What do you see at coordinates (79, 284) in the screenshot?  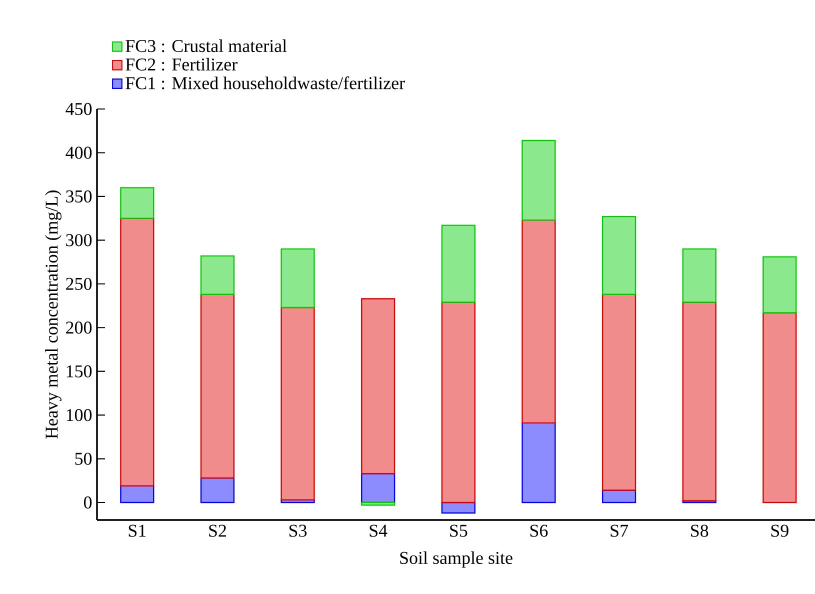 I see `y-tick-label: 250` at bounding box center [79, 284].